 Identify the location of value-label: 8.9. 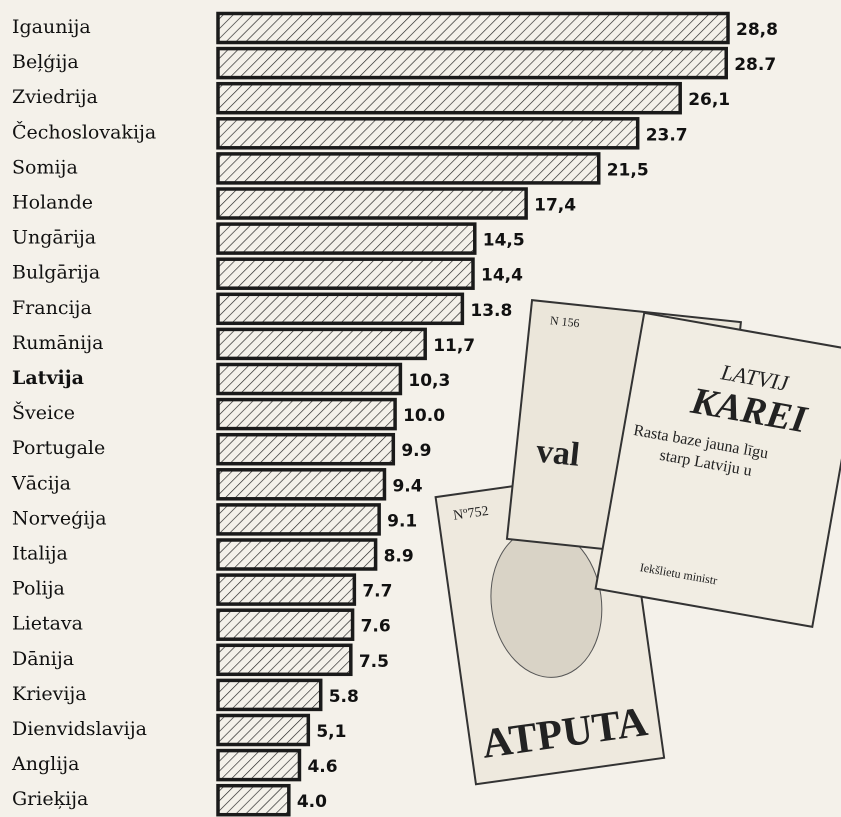
(399, 557).